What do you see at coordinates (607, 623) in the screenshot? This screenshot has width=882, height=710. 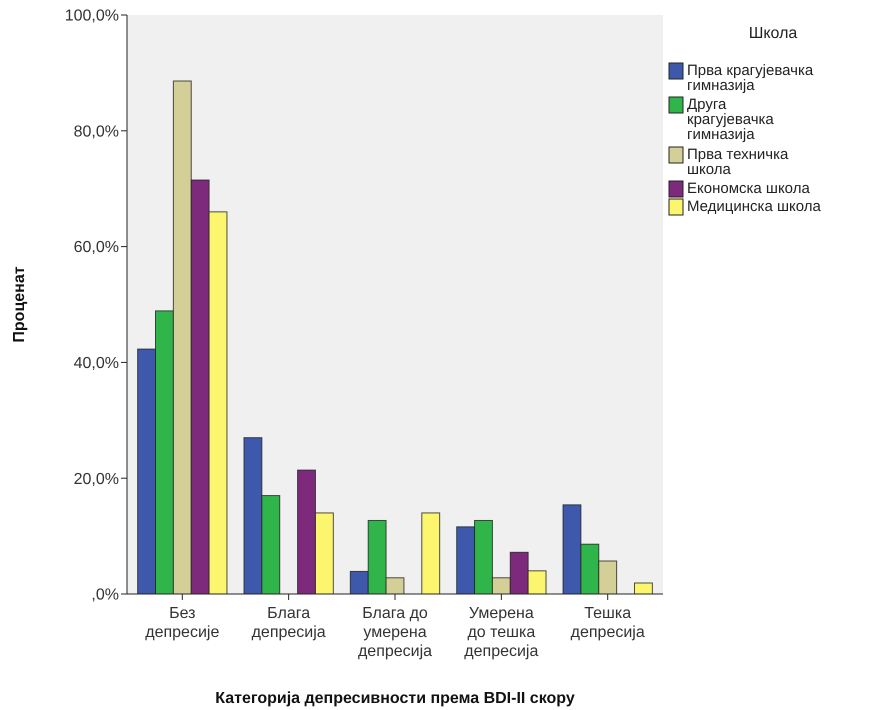 I see `x-tick-label: Тешка депресија` at bounding box center [607, 623].